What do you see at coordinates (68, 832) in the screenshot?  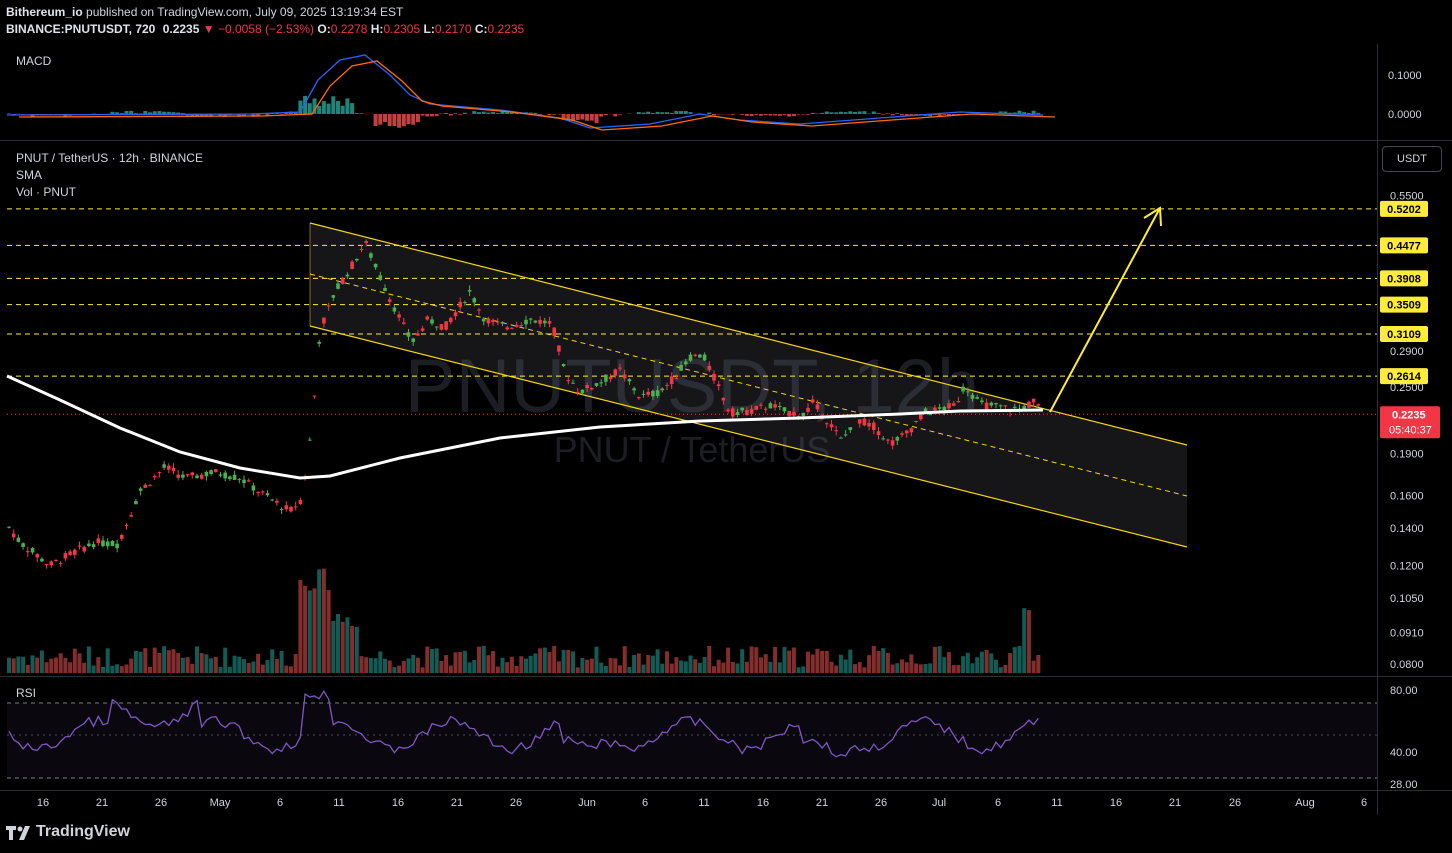 I see `tradingview-logo: TradingView` at bounding box center [68, 832].